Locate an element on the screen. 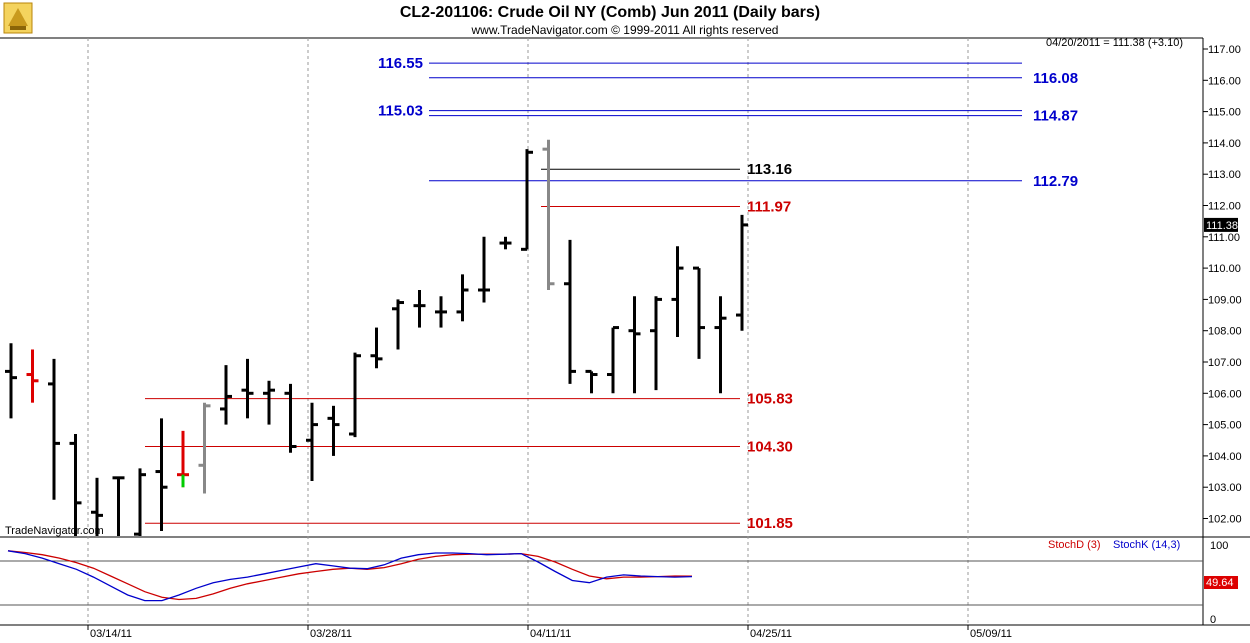 This screenshot has height=643, width=1250. time-tick-label: 05/09/11 is located at coordinates (991, 634).